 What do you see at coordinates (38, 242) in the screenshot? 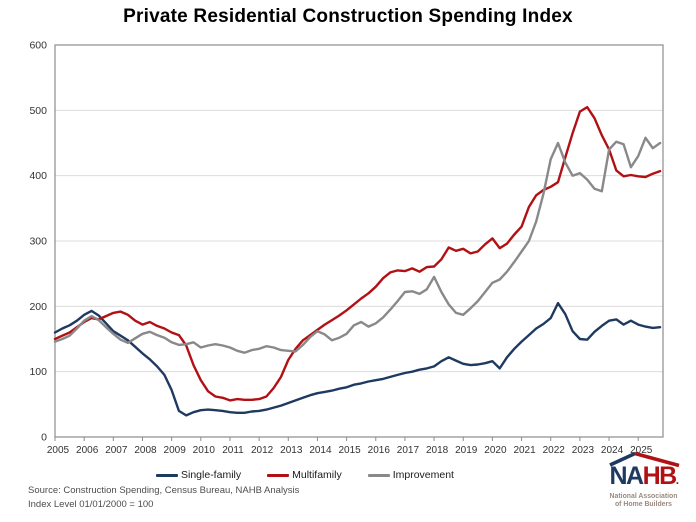
I see `y-axis-tick-label: 300` at bounding box center [38, 242].